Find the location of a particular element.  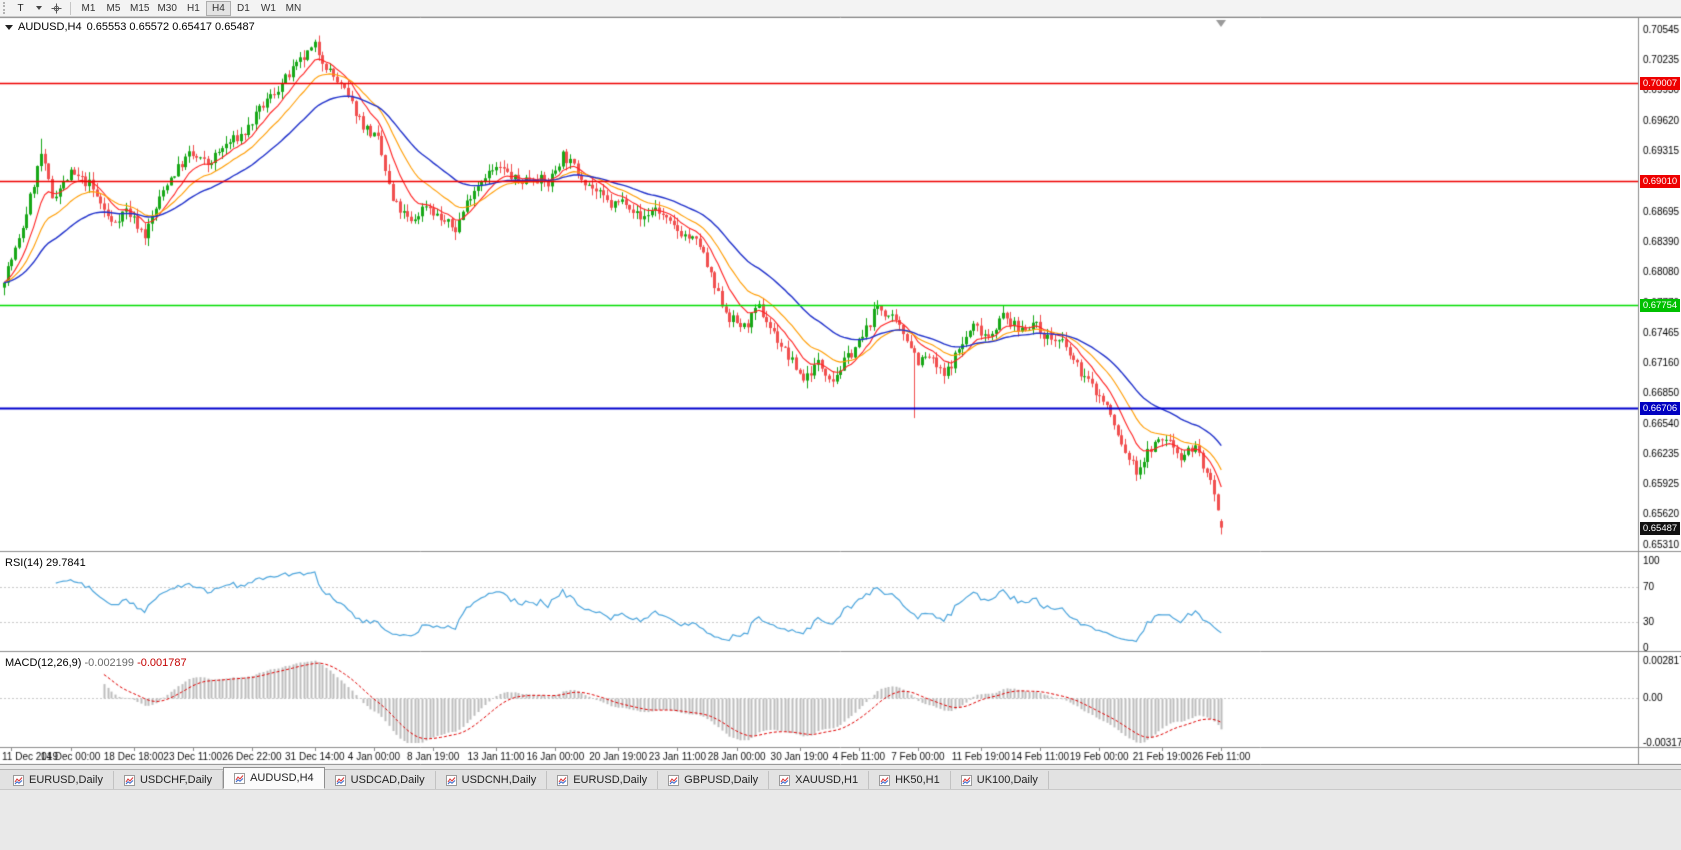

hline-price-badge: 0.67754 is located at coordinates (1660, 305).